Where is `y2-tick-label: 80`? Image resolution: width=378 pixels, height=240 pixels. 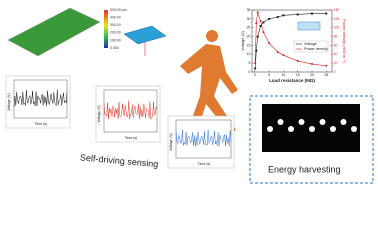
y2-tick-label: 80 is located at coordinates (336, 36).